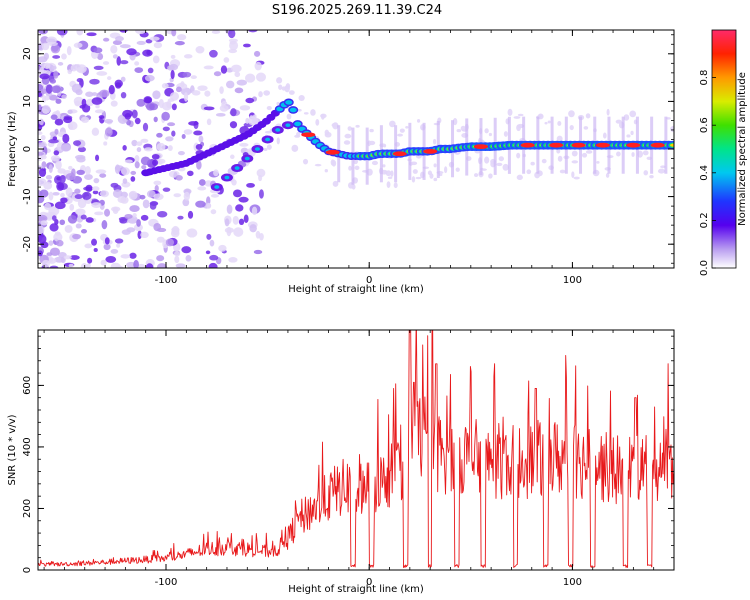 Image resolution: width=750 pixels, height=600 pixels. I want to click on colorbar-gradient, so click(724, 149).